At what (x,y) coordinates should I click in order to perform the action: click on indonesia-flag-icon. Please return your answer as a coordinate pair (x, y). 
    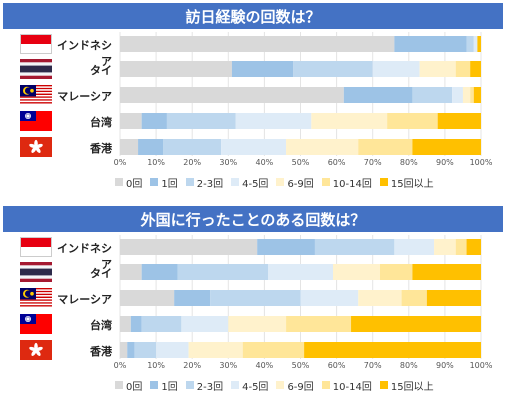
    Looking at the image, I should click on (36, 44).